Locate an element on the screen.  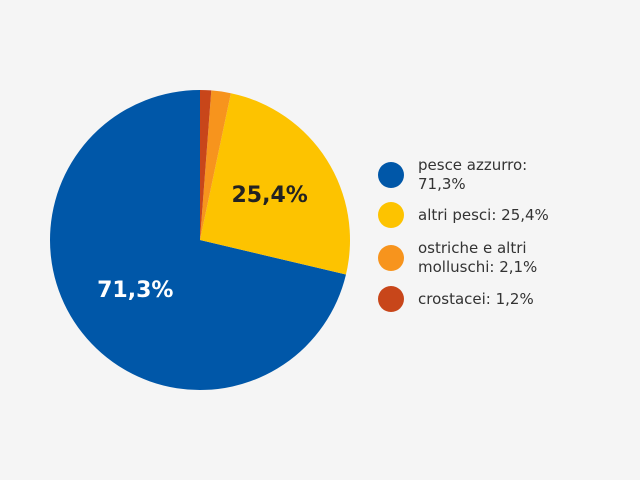
slice-label: 25,4% is located at coordinates (269, 195).